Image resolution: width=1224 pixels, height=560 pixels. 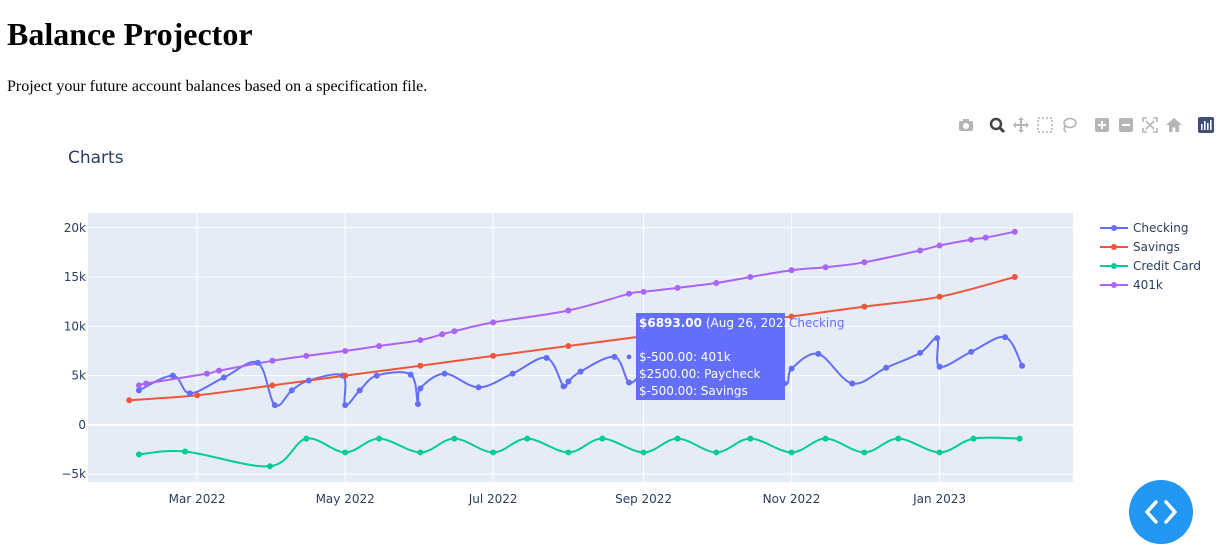 What do you see at coordinates (643, 499) in the screenshot?
I see `x-tick-label: Sep 2022` at bounding box center [643, 499].